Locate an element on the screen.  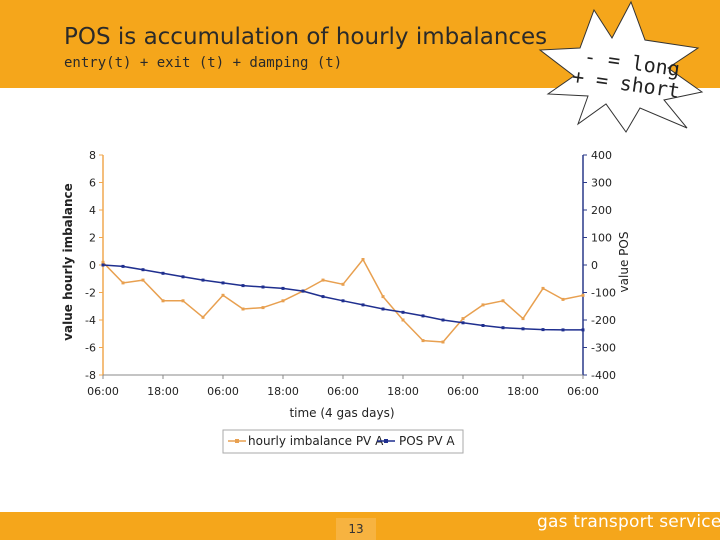
x-axis-label: time (4 gas days) is located at coordinates (341, 413).